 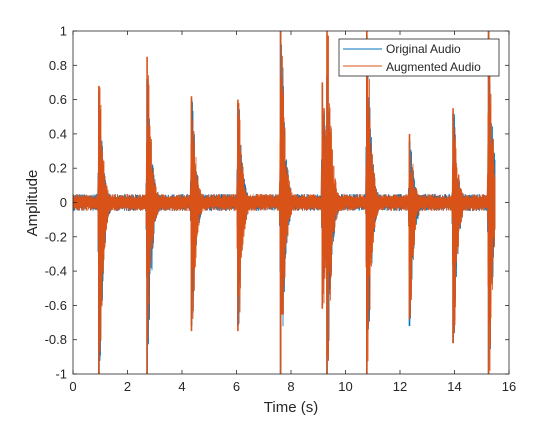 What do you see at coordinates (58, 168) in the screenshot?
I see `y-tick-label: 0.2` at bounding box center [58, 168].